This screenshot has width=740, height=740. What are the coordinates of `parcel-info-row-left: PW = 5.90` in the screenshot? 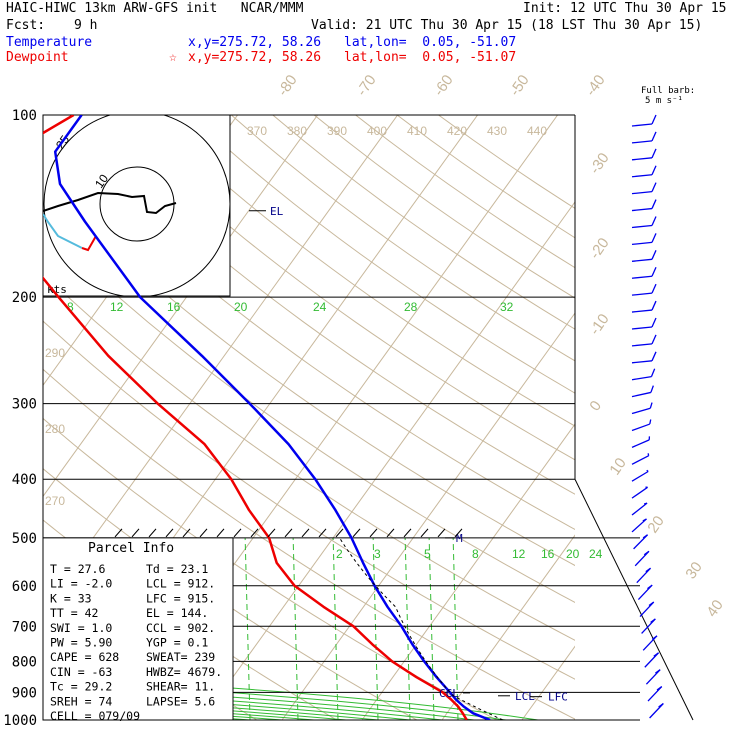 It's located at (81, 643).